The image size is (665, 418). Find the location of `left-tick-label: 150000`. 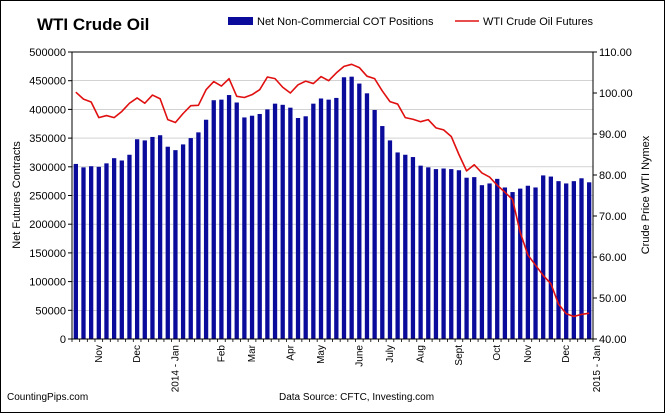

left-tick-label: 150000 is located at coordinates (47, 254).